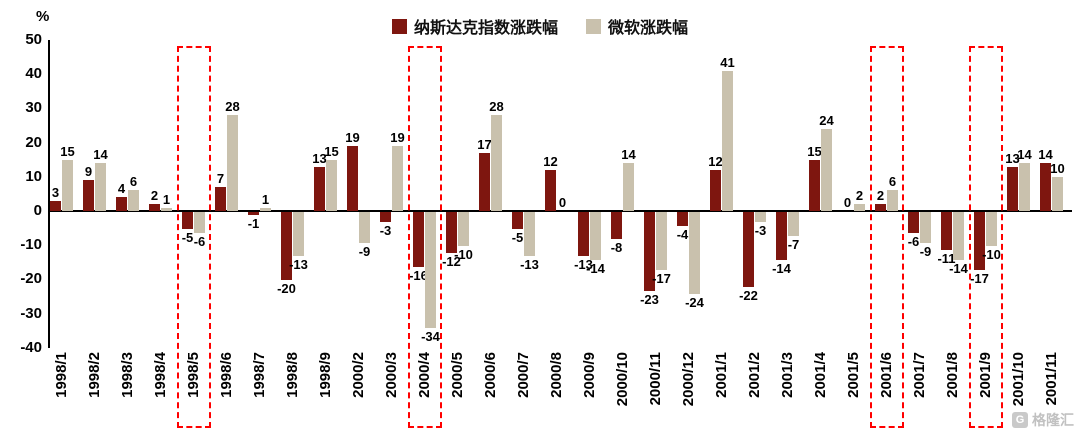 The height and width of the screenshot is (434, 1080). What do you see at coordinates (33, 74) in the screenshot?
I see `y-axis-tick-label: 40` at bounding box center [33, 74].